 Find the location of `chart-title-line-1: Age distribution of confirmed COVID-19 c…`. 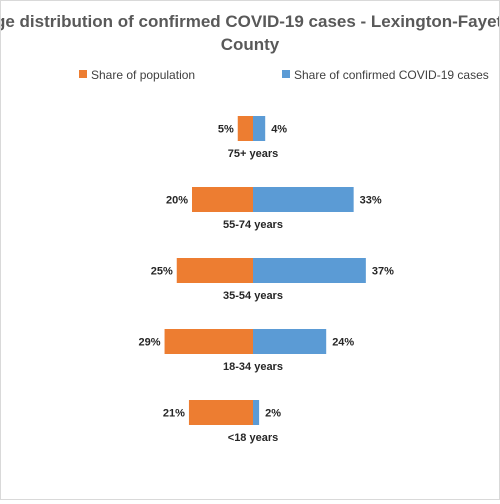

chart-title-line-1: Age distribution of confirmed COVID-19 c… is located at coordinates (250, 21).